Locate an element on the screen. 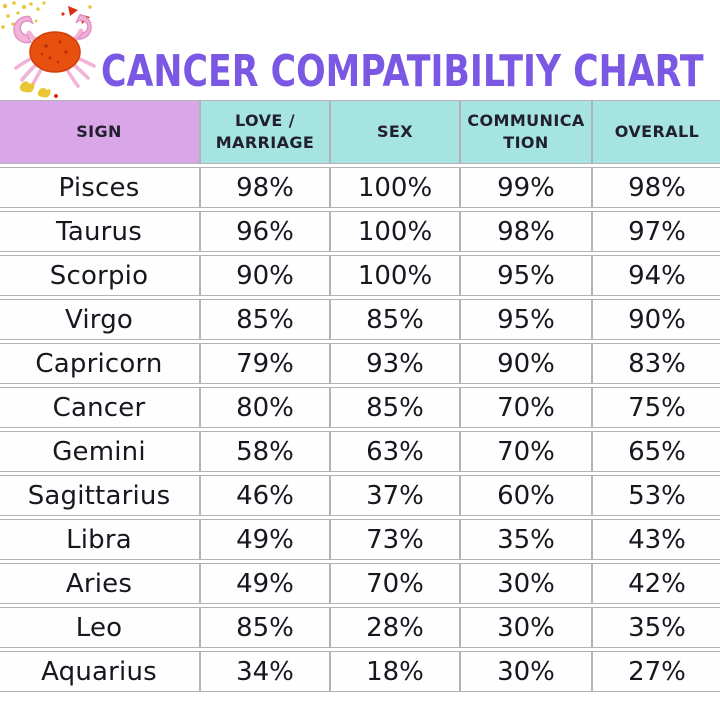  table-row: Pisces 98% 100% 99% 98% is located at coordinates (360, 187).